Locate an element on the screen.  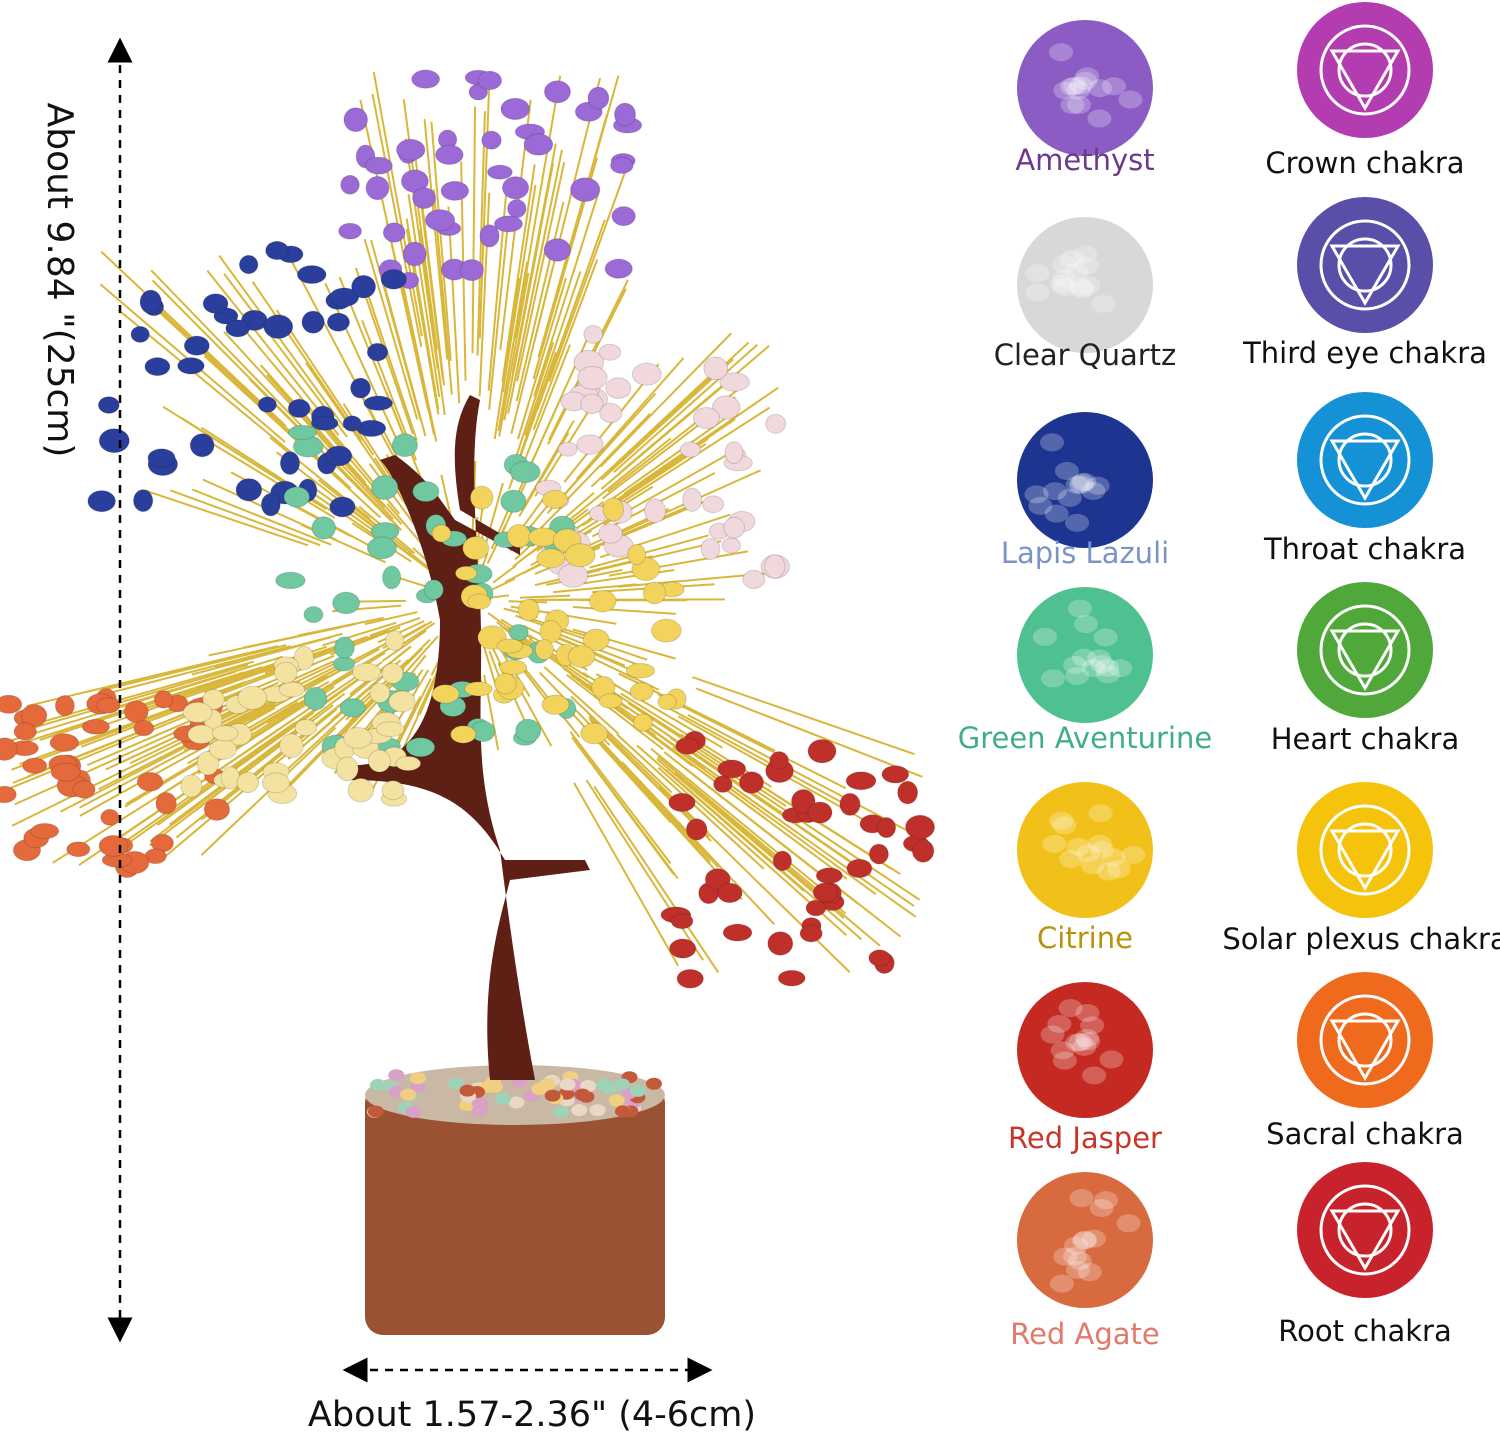
stone-name: Amethyst is located at coordinates (1084, 160).